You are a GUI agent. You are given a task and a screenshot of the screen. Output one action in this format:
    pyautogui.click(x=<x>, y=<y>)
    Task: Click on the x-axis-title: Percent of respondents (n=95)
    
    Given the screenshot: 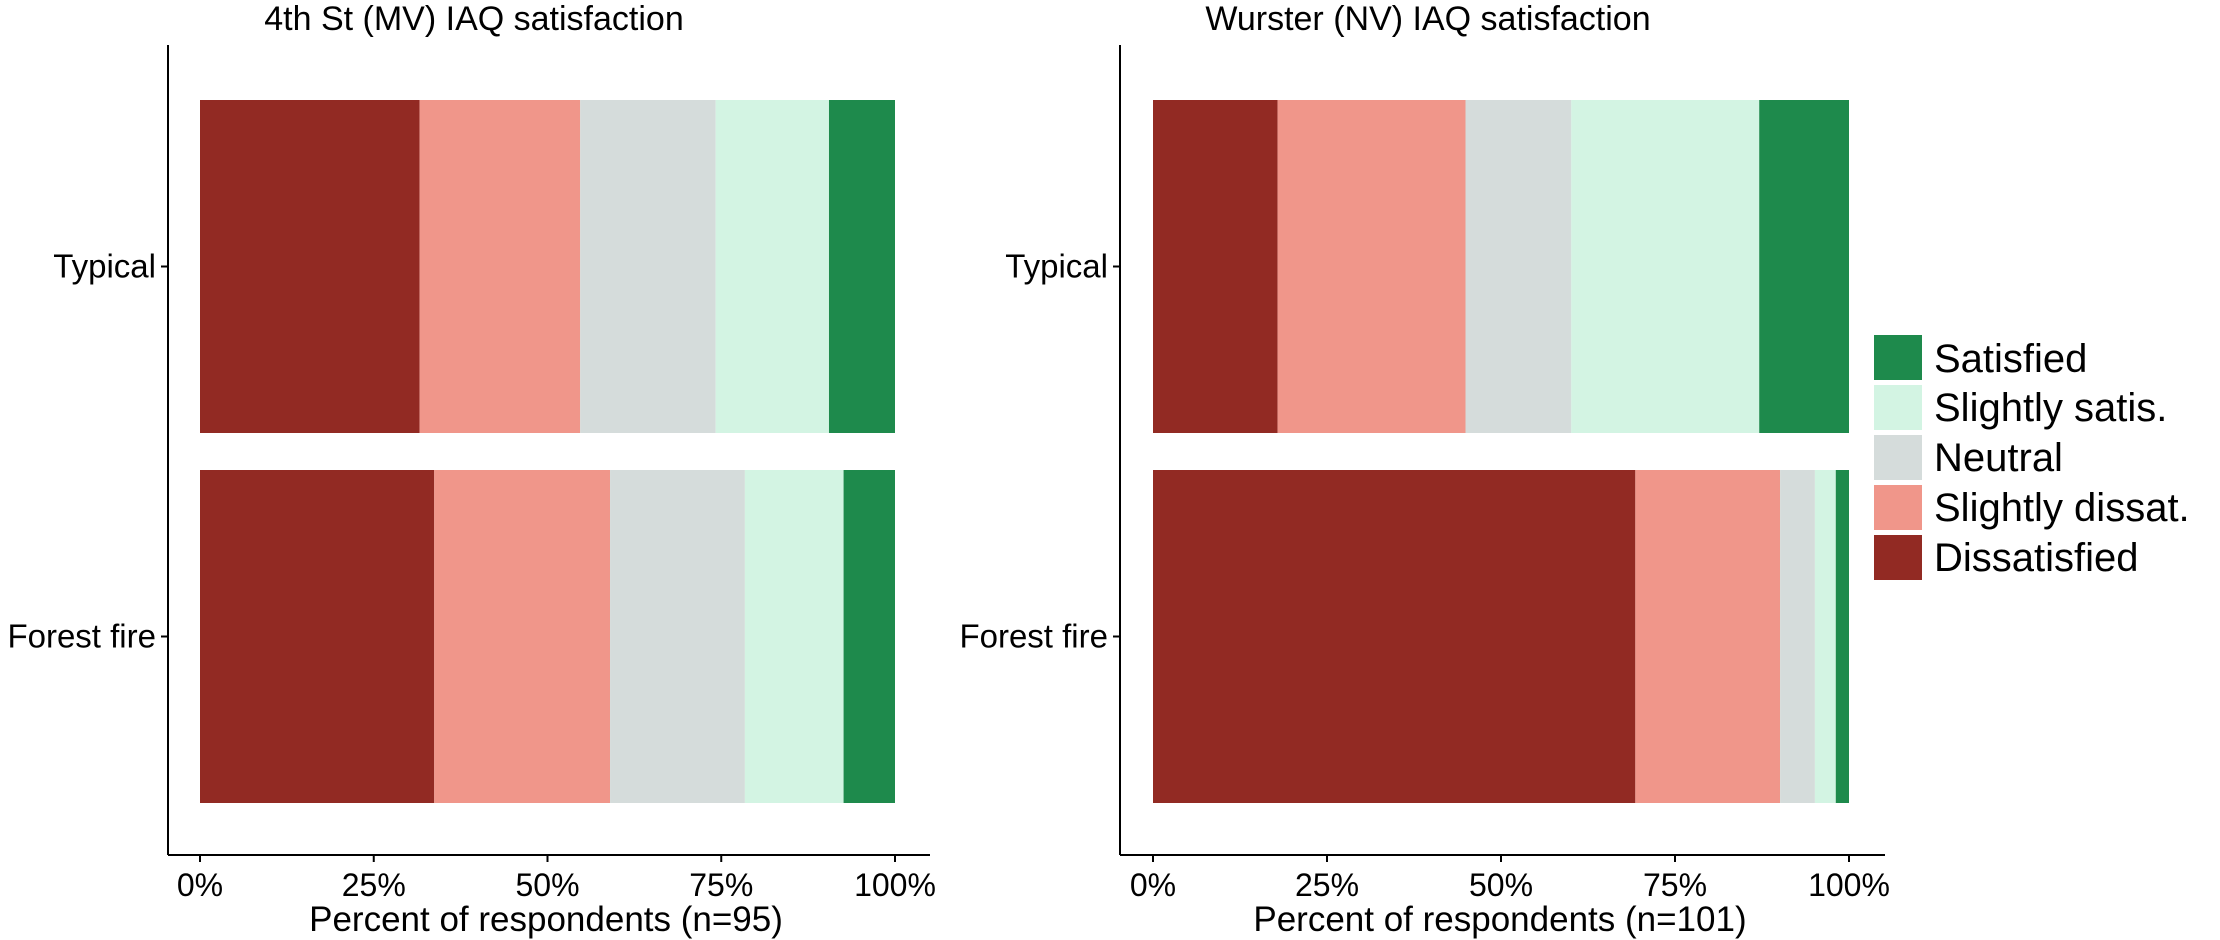 What is the action you would take?
    pyautogui.click(x=546, y=919)
    